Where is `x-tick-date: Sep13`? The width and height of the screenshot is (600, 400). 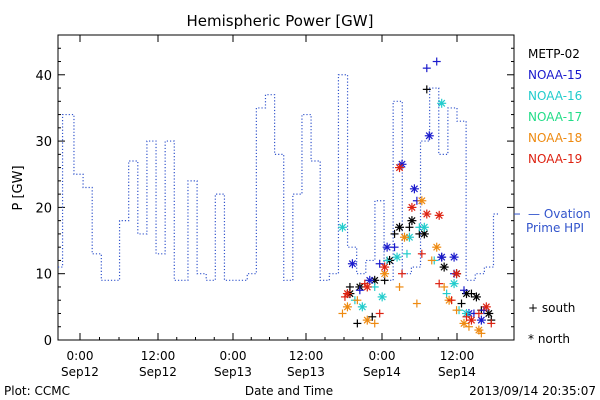
x-tick-date: Sep13 is located at coordinates (233, 372).